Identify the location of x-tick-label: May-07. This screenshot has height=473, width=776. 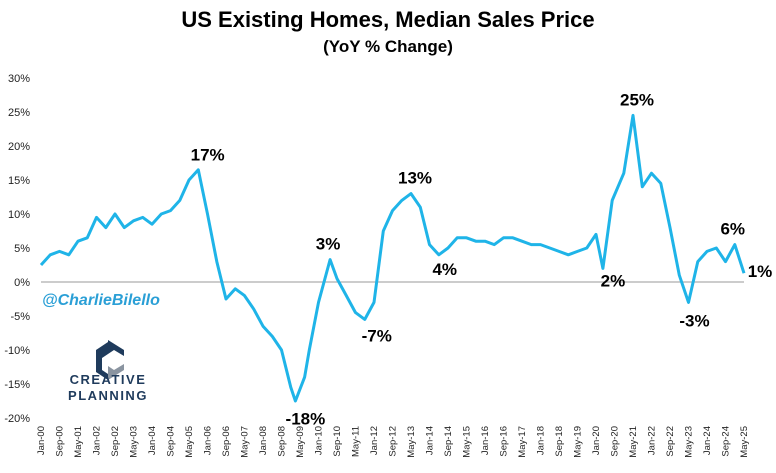
(245, 442).